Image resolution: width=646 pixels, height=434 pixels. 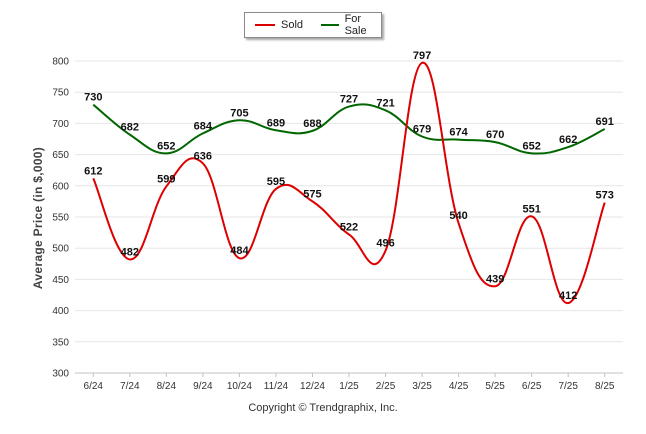 What do you see at coordinates (458, 216) in the screenshot?
I see `data-label-sold: 540` at bounding box center [458, 216].